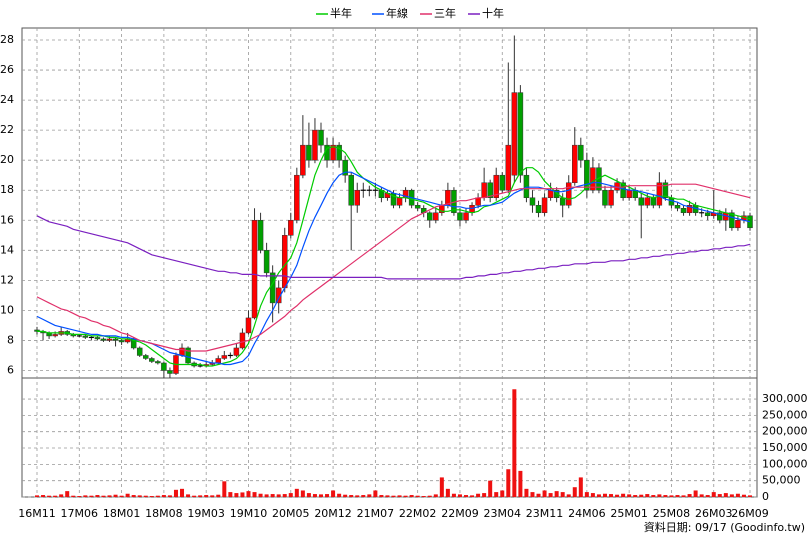 Image resolution: width=808 pixels, height=540 pixels. I want to click on y-tick-label: 18, so click(7, 189).